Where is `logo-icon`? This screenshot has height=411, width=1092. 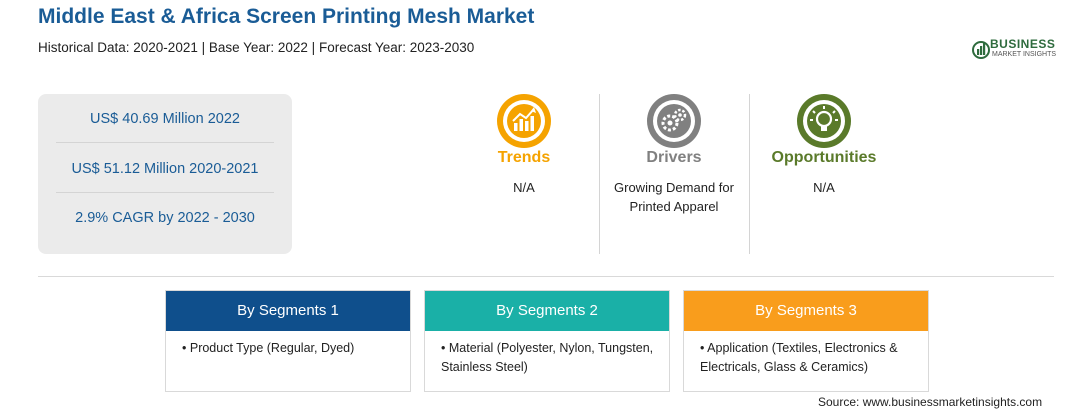
logo-icon is located at coordinates (981, 50).